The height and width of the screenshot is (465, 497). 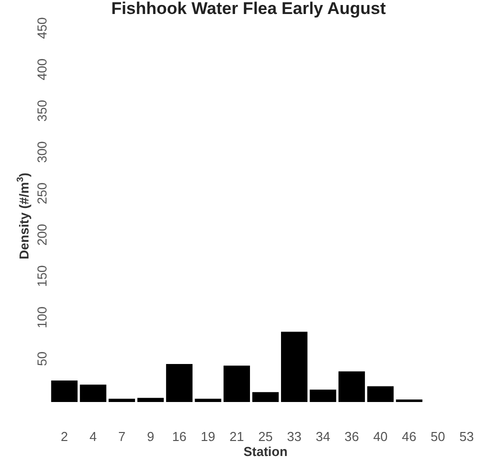 I want to click on x-tick-label: 9, so click(x=150, y=436).